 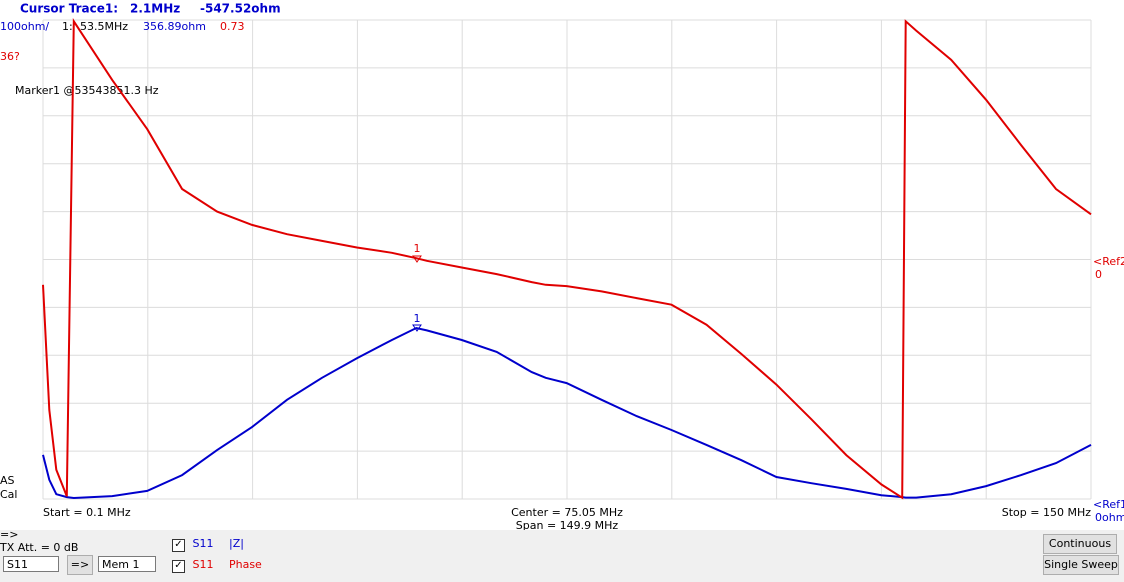 What do you see at coordinates (7, 480) in the screenshot?
I see `as-label: AS` at bounding box center [7, 480].